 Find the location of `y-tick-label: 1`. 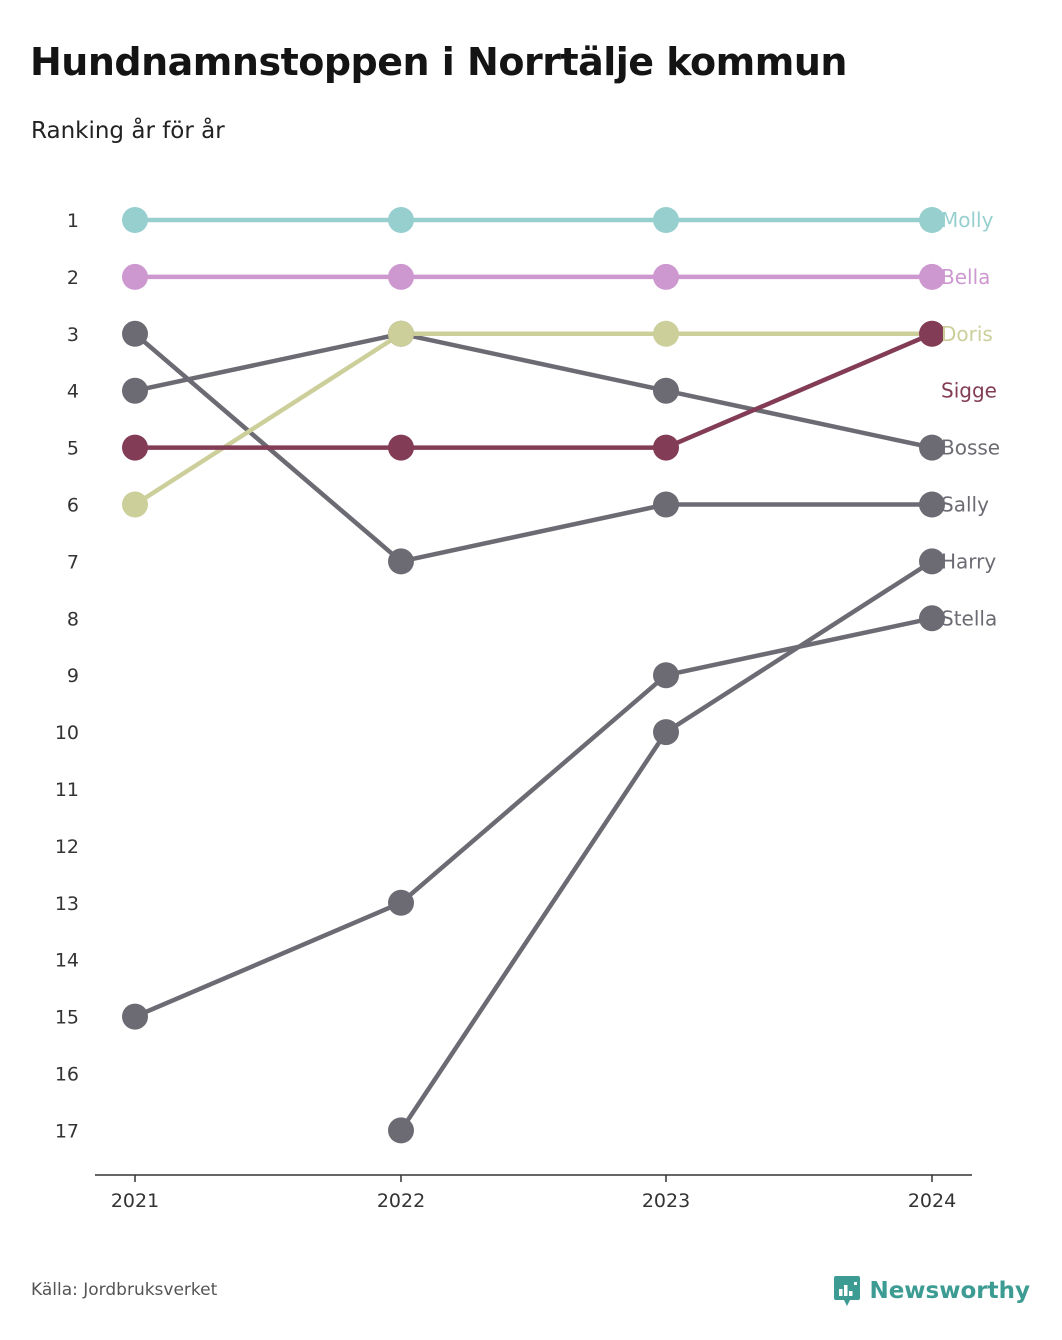

y-tick-label: 1 is located at coordinates (73, 221).